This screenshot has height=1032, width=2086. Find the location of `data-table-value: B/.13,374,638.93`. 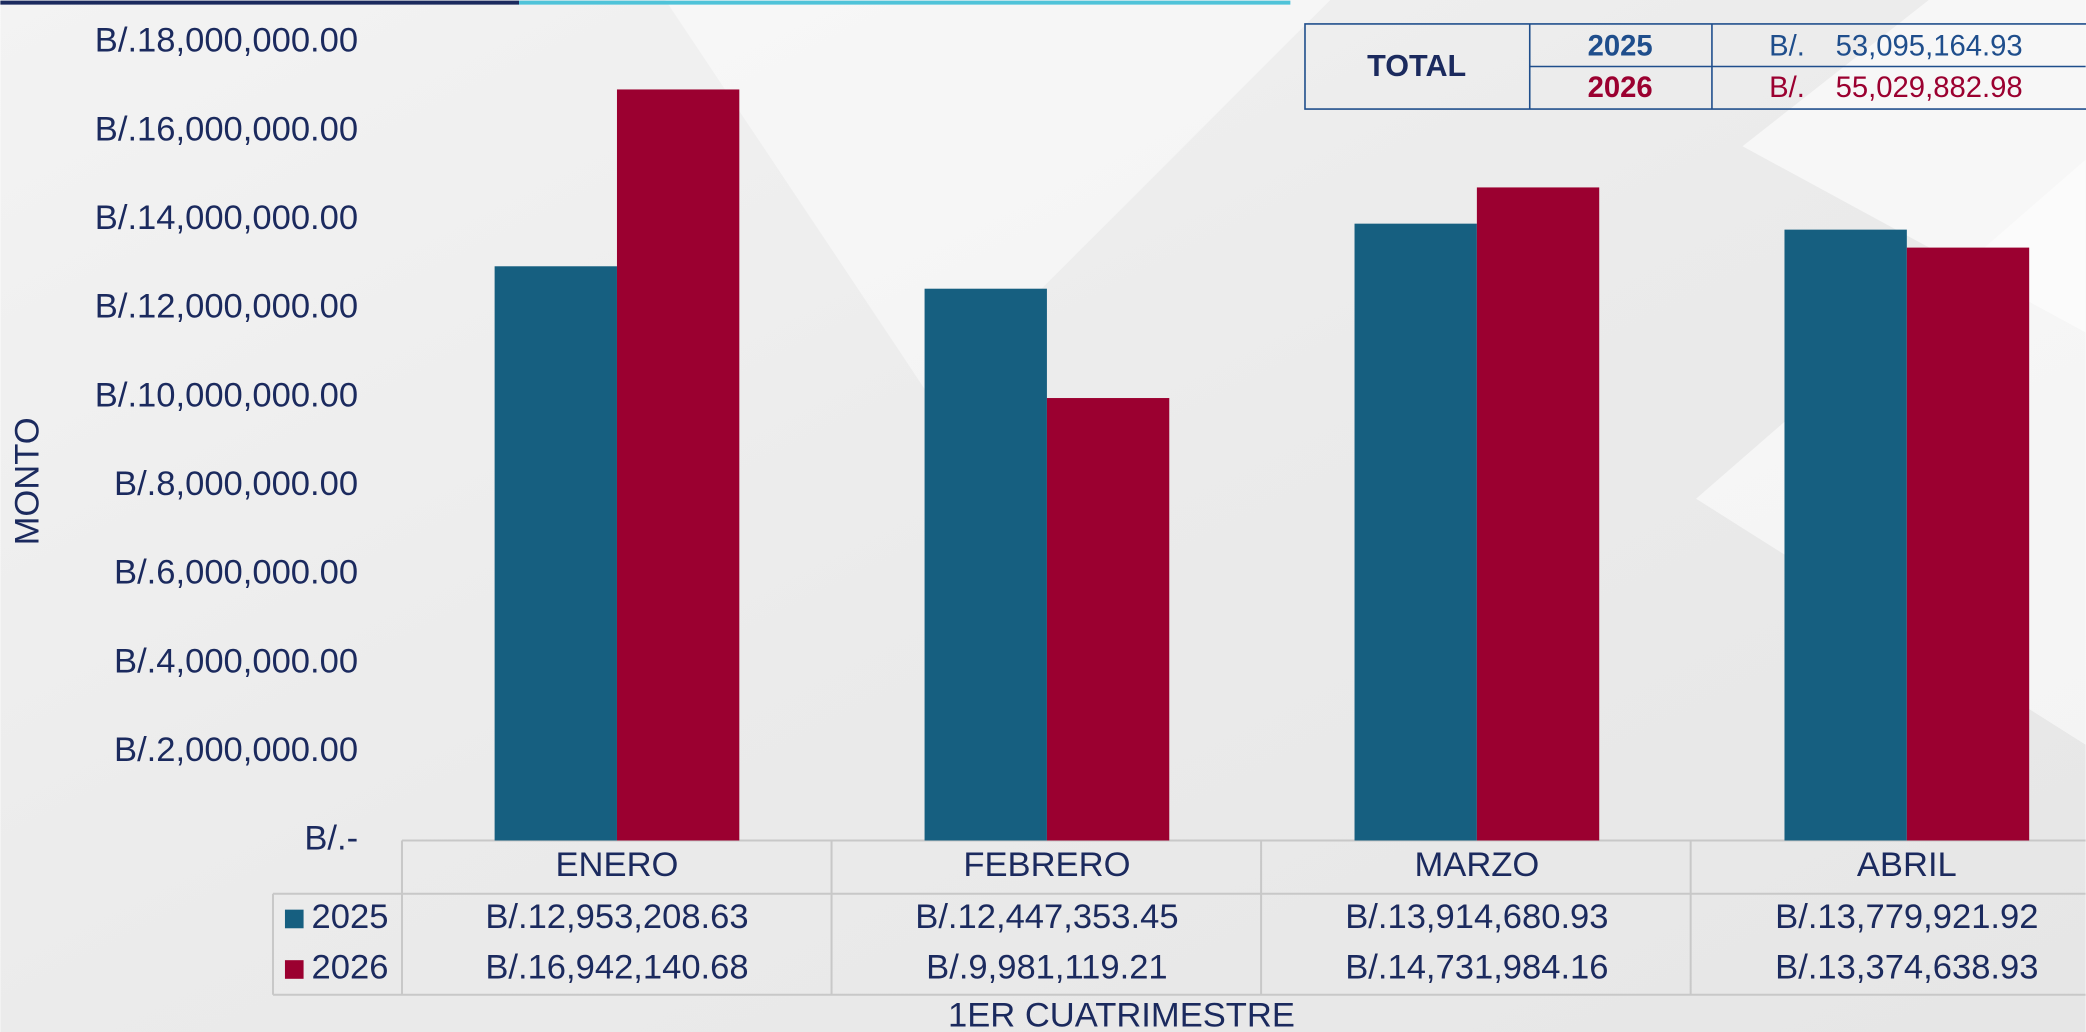

data-table-value: B/.13,374,638.93 is located at coordinates (1906, 968).